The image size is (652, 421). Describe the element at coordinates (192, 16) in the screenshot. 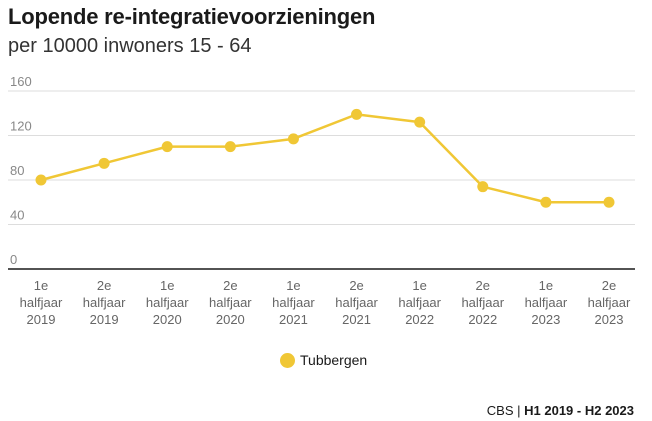

I see `chart-title: Lopende re-integratievoorzieningen` at that location.